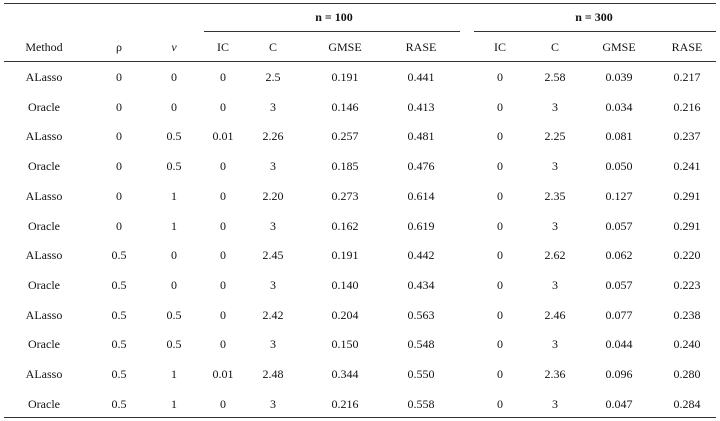  Describe the element at coordinates (421, 166) in the screenshot. I see `cell-rase-n100: 0.476` at that location.